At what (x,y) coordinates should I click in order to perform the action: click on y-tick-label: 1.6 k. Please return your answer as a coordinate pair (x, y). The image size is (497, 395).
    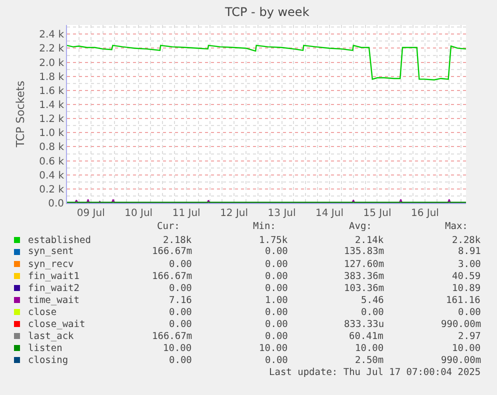
    Looking at the image, I should click on (51, 91).